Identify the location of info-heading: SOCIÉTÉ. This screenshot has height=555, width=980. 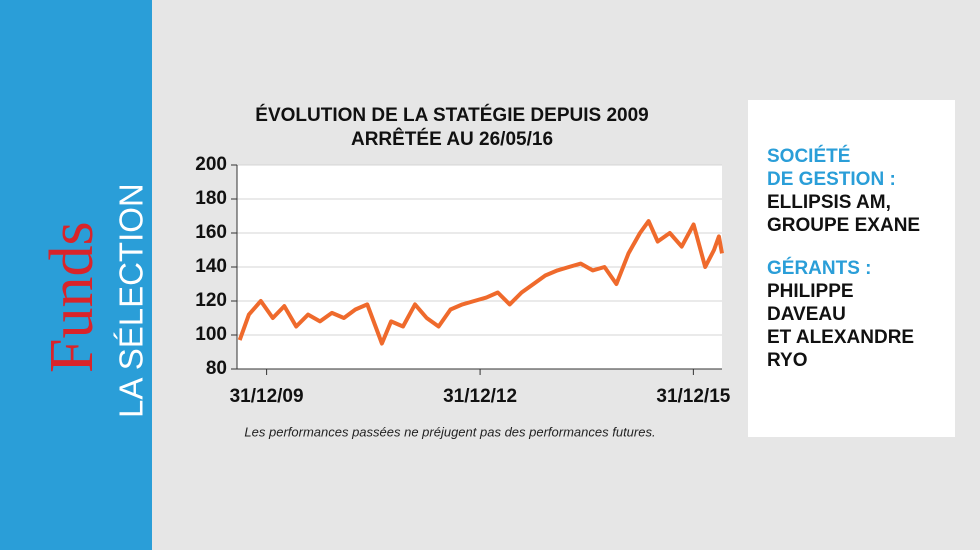
(808, 156).